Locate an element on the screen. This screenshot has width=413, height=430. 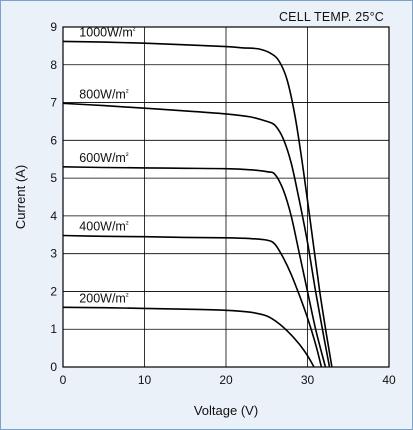
series-labels: 1000W/m² 800W/m² 600W/m² 400W/m² 200W/m² is located at coordinates (107, 165).